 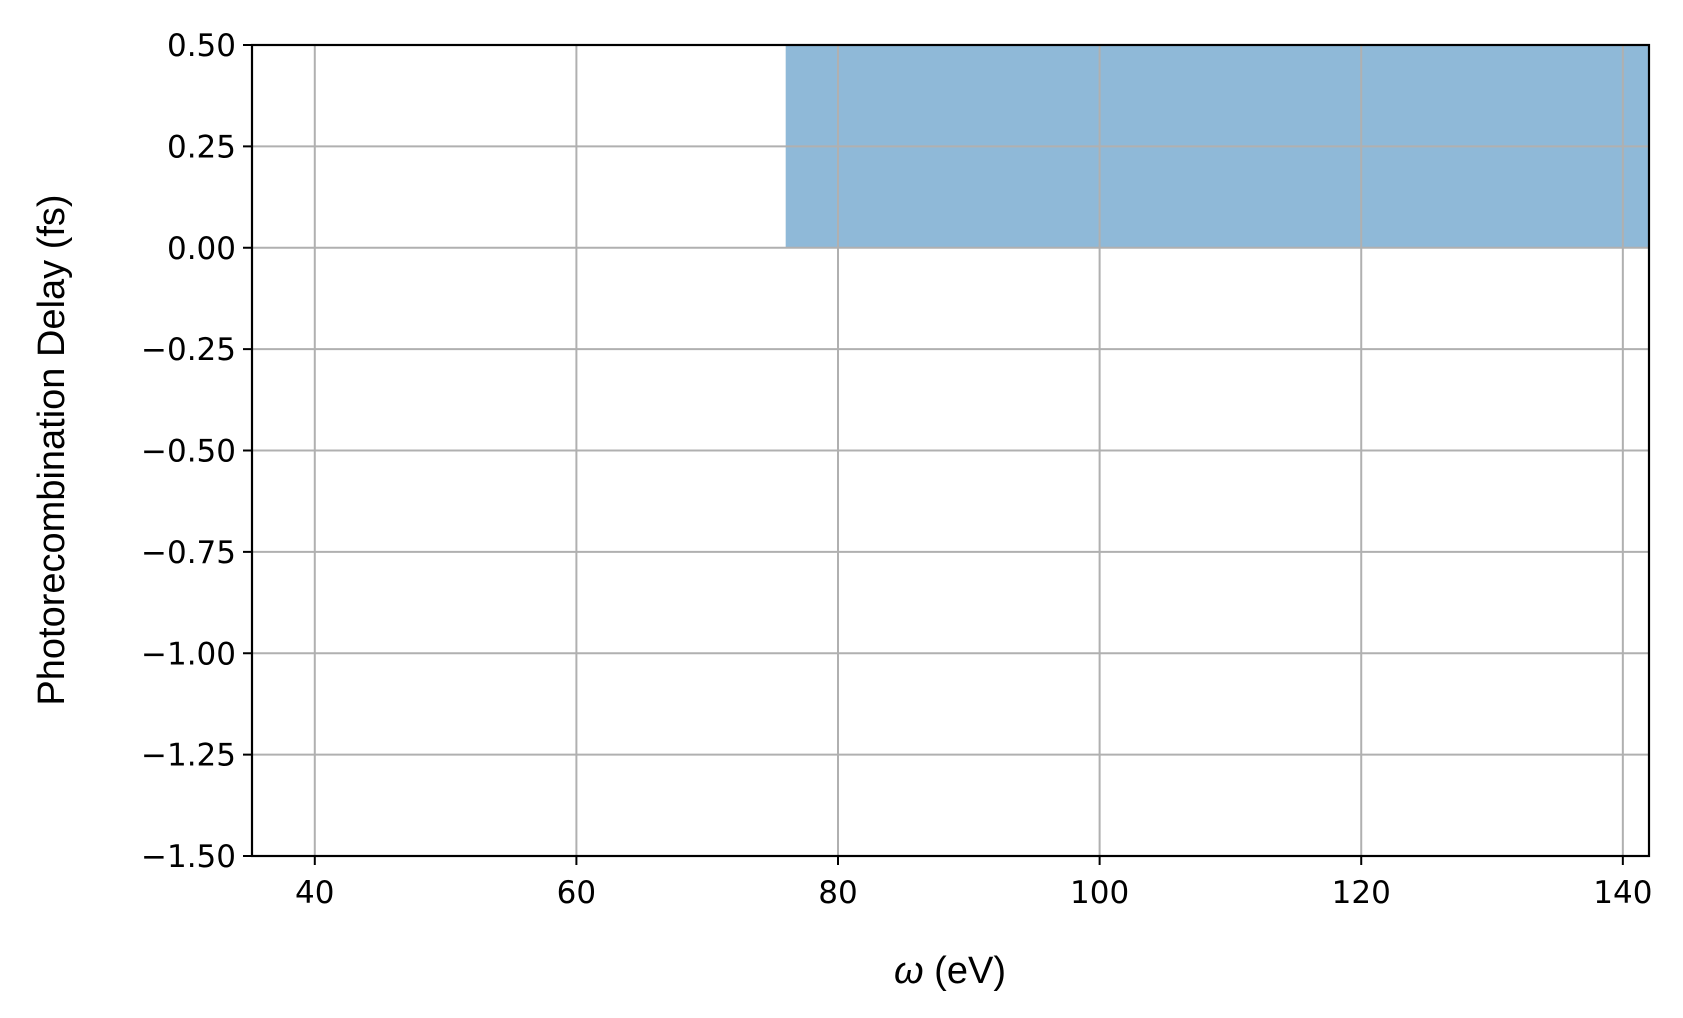 I want to click on y-tick-label: 0.50, so click(x=201, y=46).